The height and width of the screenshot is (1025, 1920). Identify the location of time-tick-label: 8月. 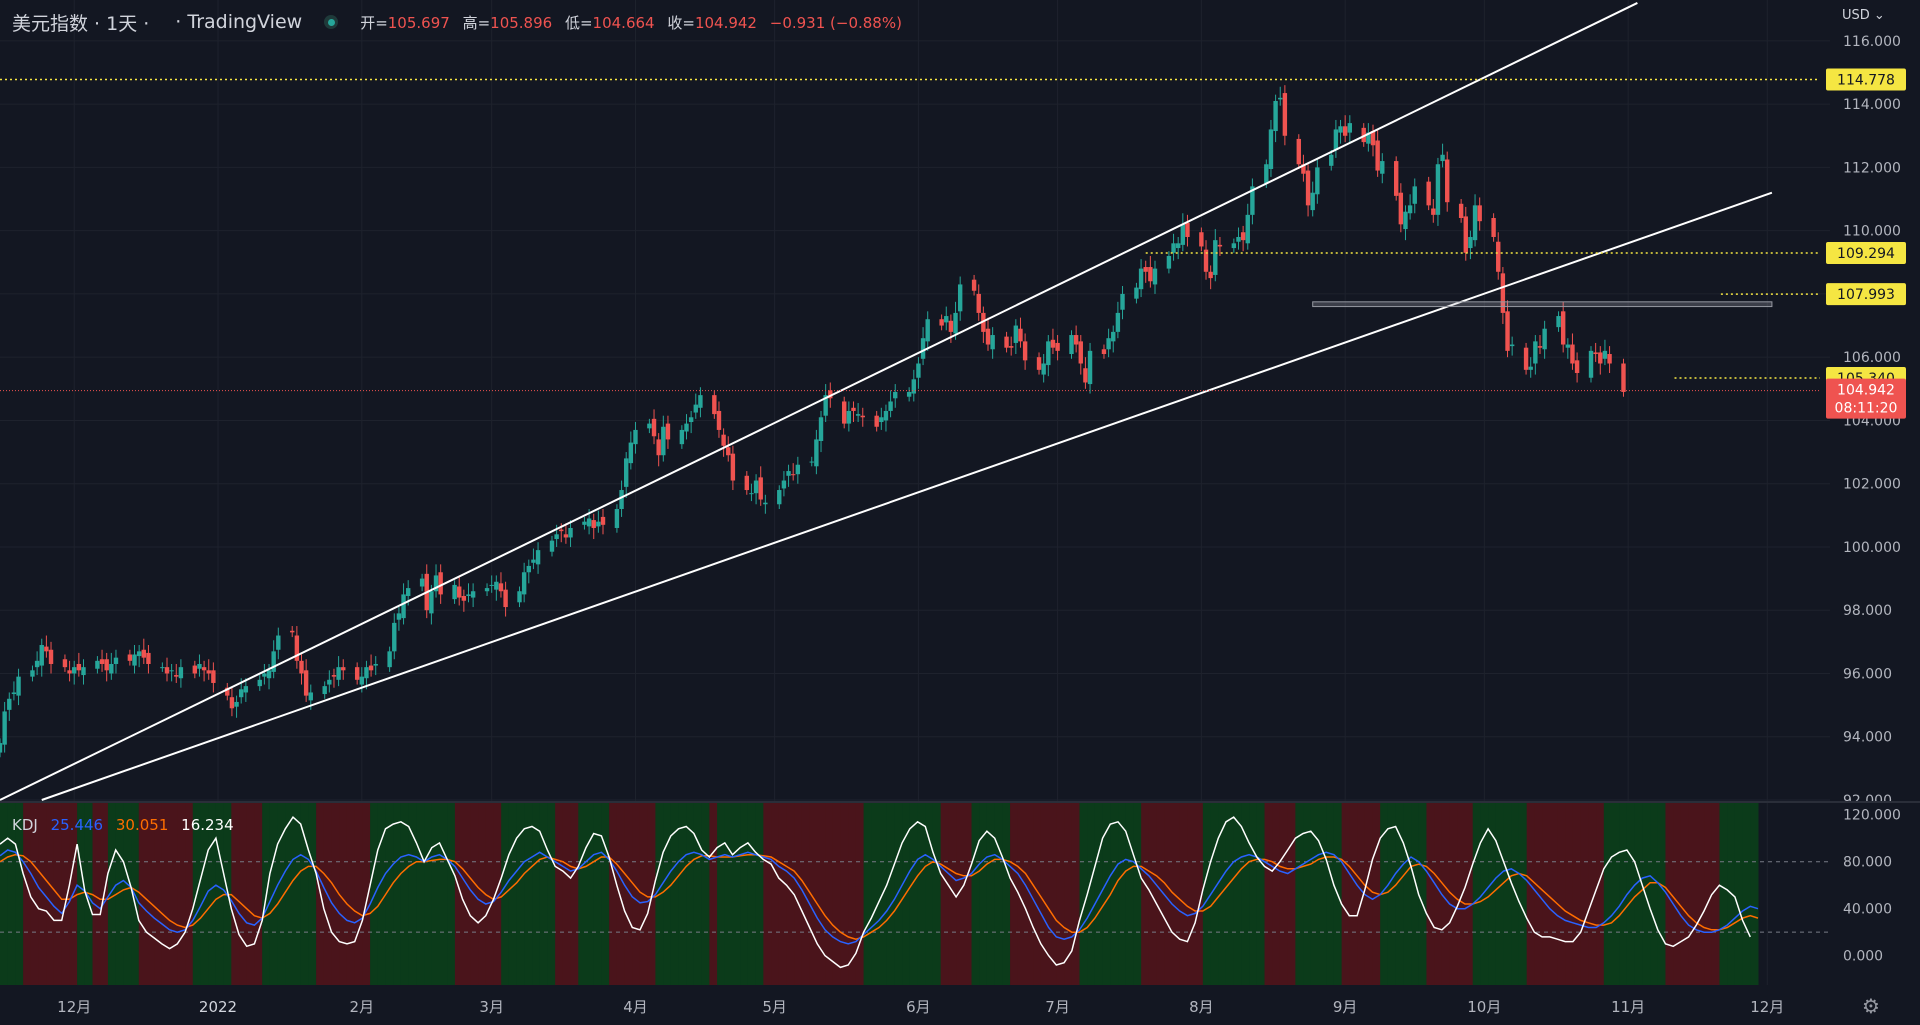
(1201, 1007).